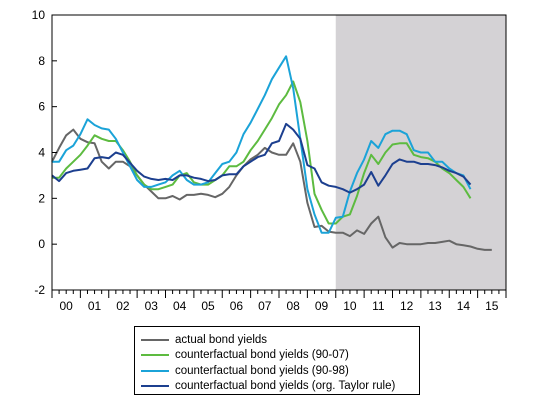  Describe the element at coordinates (67, 306) in the screenshot. I see `x-tick-label: 00` at that location.